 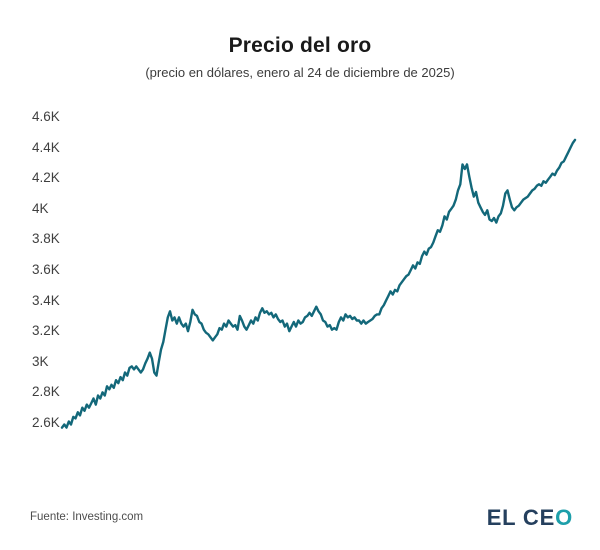 What do you see at coordinates (40, 208) in the screenshot?
I see `y-axis-tick-label: 4K` at bounding box center [40, 208].